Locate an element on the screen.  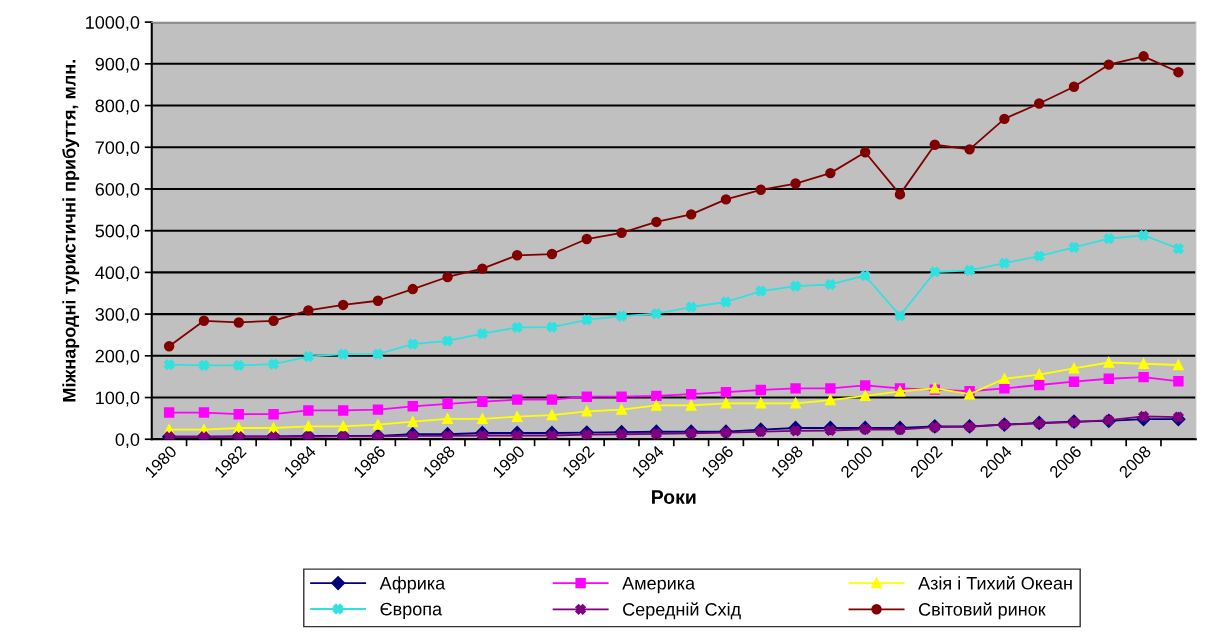
y-axis-title: Міжнародні туристичні прибуття, млн. is located at coordinates (71, 230).